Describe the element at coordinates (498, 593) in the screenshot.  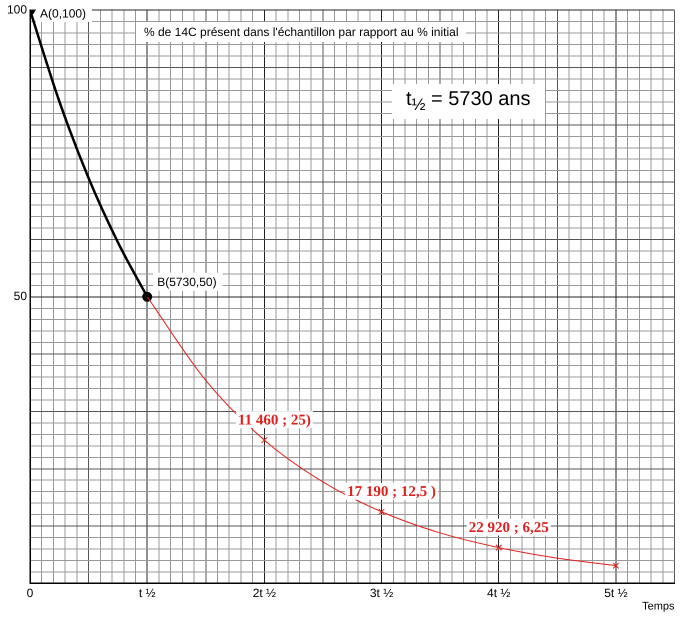
I see `x-tick-label: 4t ½` at that location.